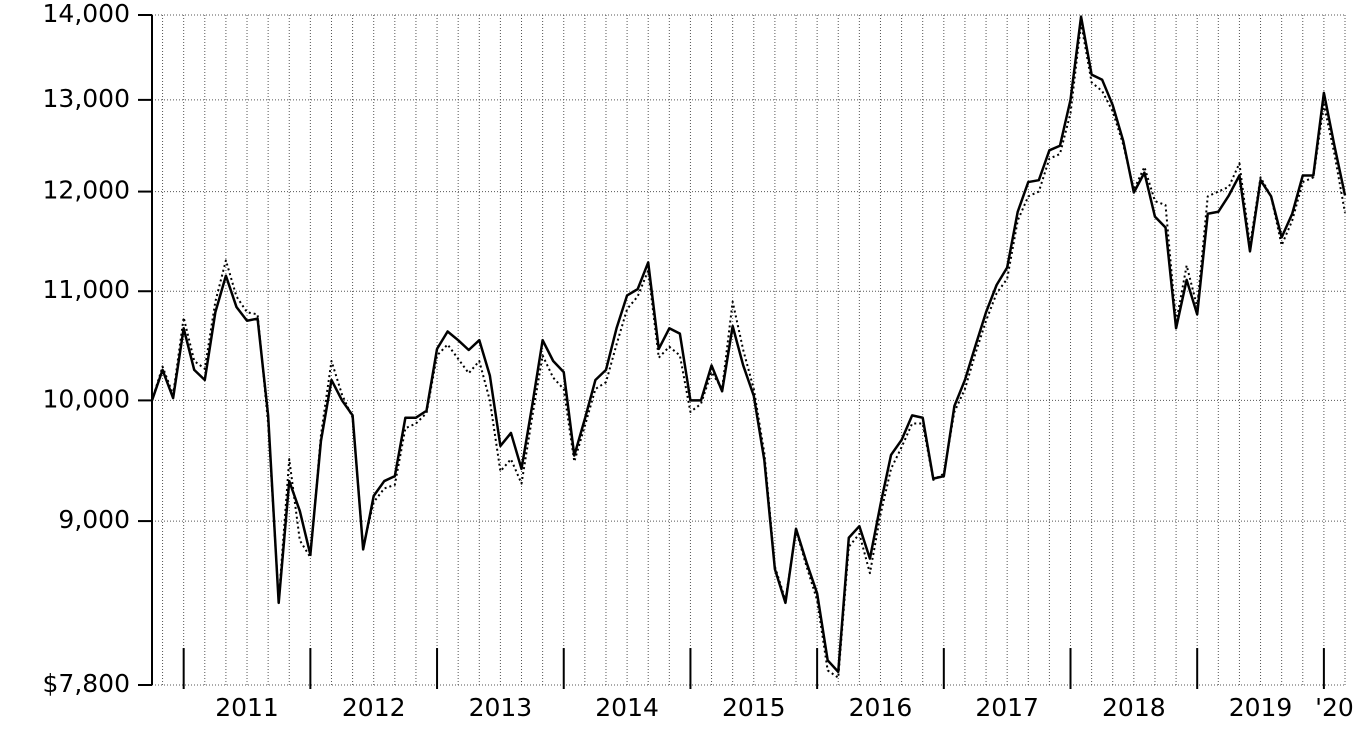 The image size is (1363, 740). I want to click on x-tick-label: 2013, so click(501, 707).